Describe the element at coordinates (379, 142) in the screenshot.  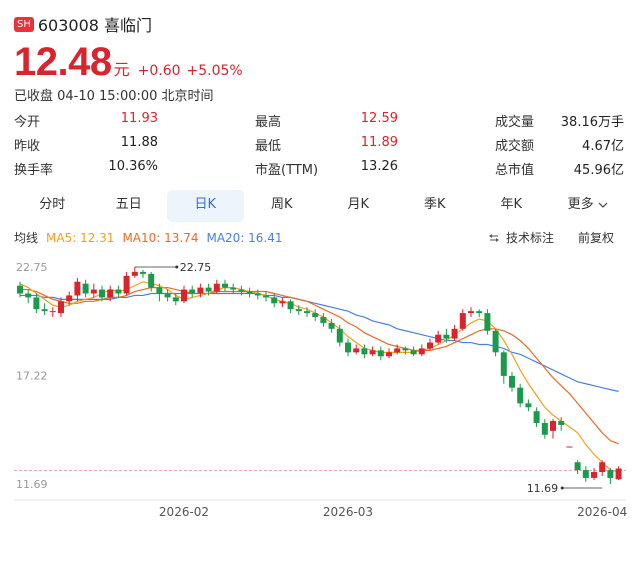
I see `stat-value: 11.89` at that location.